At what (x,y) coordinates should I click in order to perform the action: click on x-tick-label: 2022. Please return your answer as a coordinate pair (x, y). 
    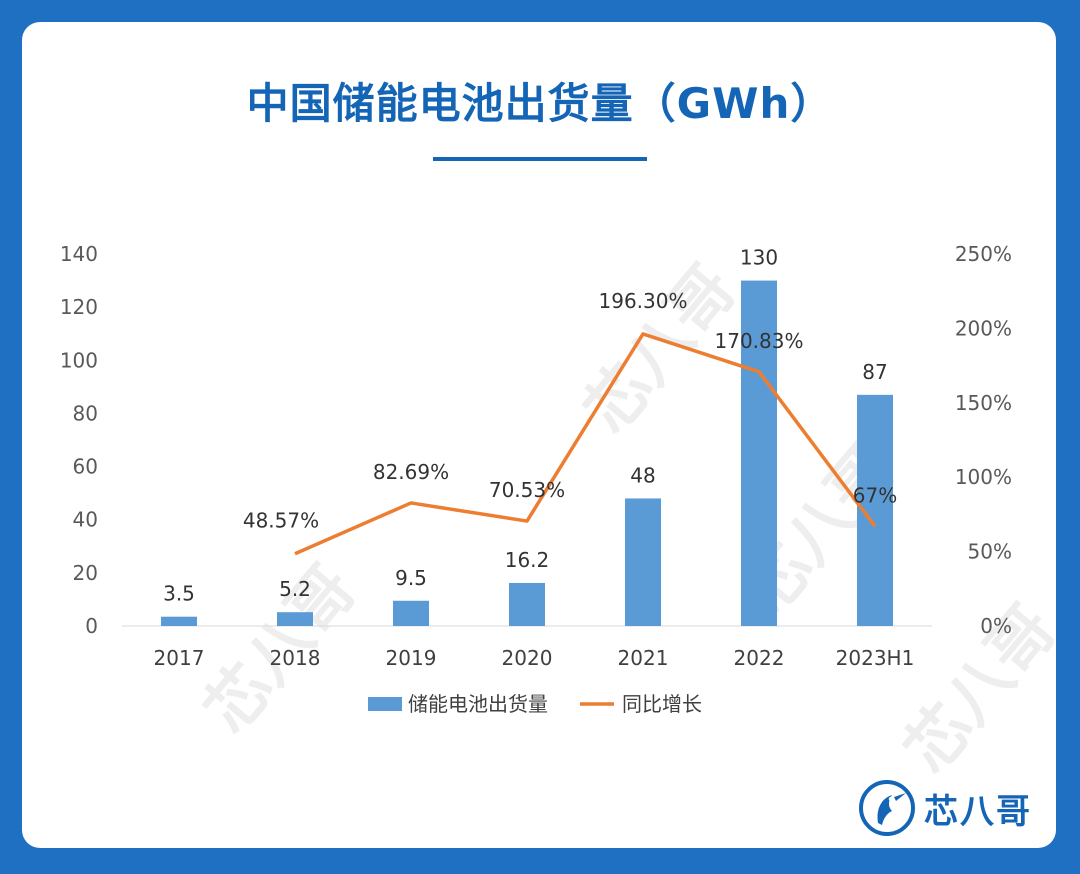
    Looking at the image, I should click on (759, 658).